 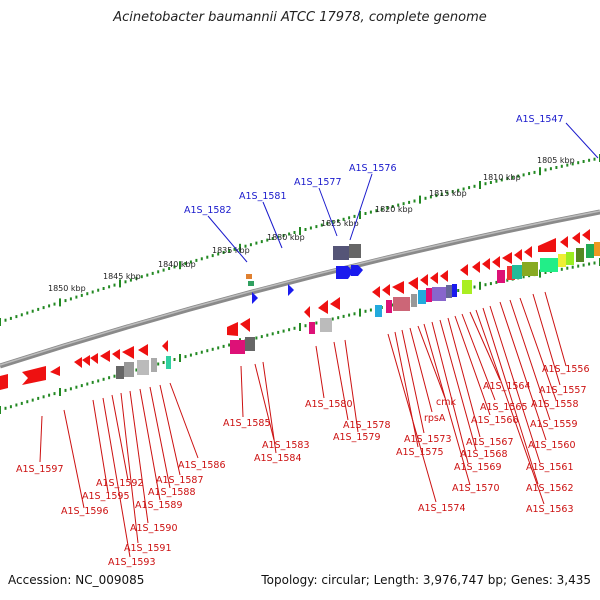 I want to click on kbp-label: 1835 kbp, so click(x=231, y=250).